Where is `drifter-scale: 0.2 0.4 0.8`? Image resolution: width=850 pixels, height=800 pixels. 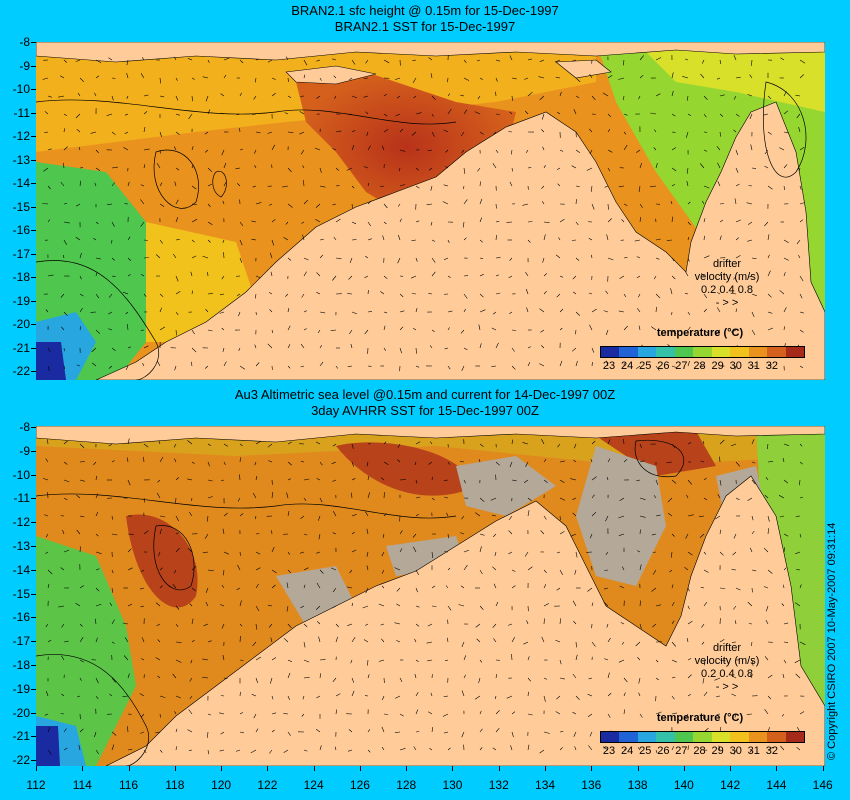
drifter-scale: 0.2 0.4 0.8 is located at coordinates (727, 290).